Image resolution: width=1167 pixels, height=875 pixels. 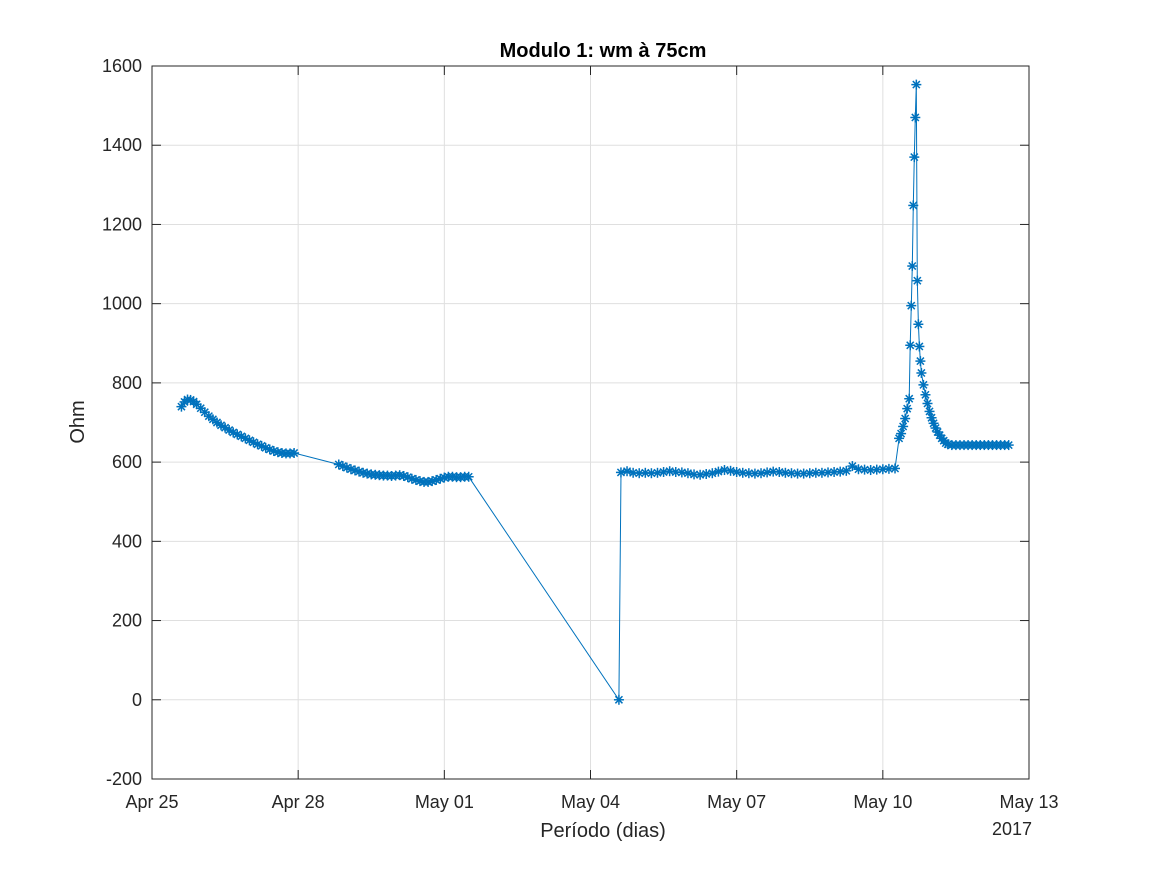 What do you see at coordinates (1012, 829) in the screenshot?
I see `x-axis-year-label: 2017` at bounding box center [1012, 829].